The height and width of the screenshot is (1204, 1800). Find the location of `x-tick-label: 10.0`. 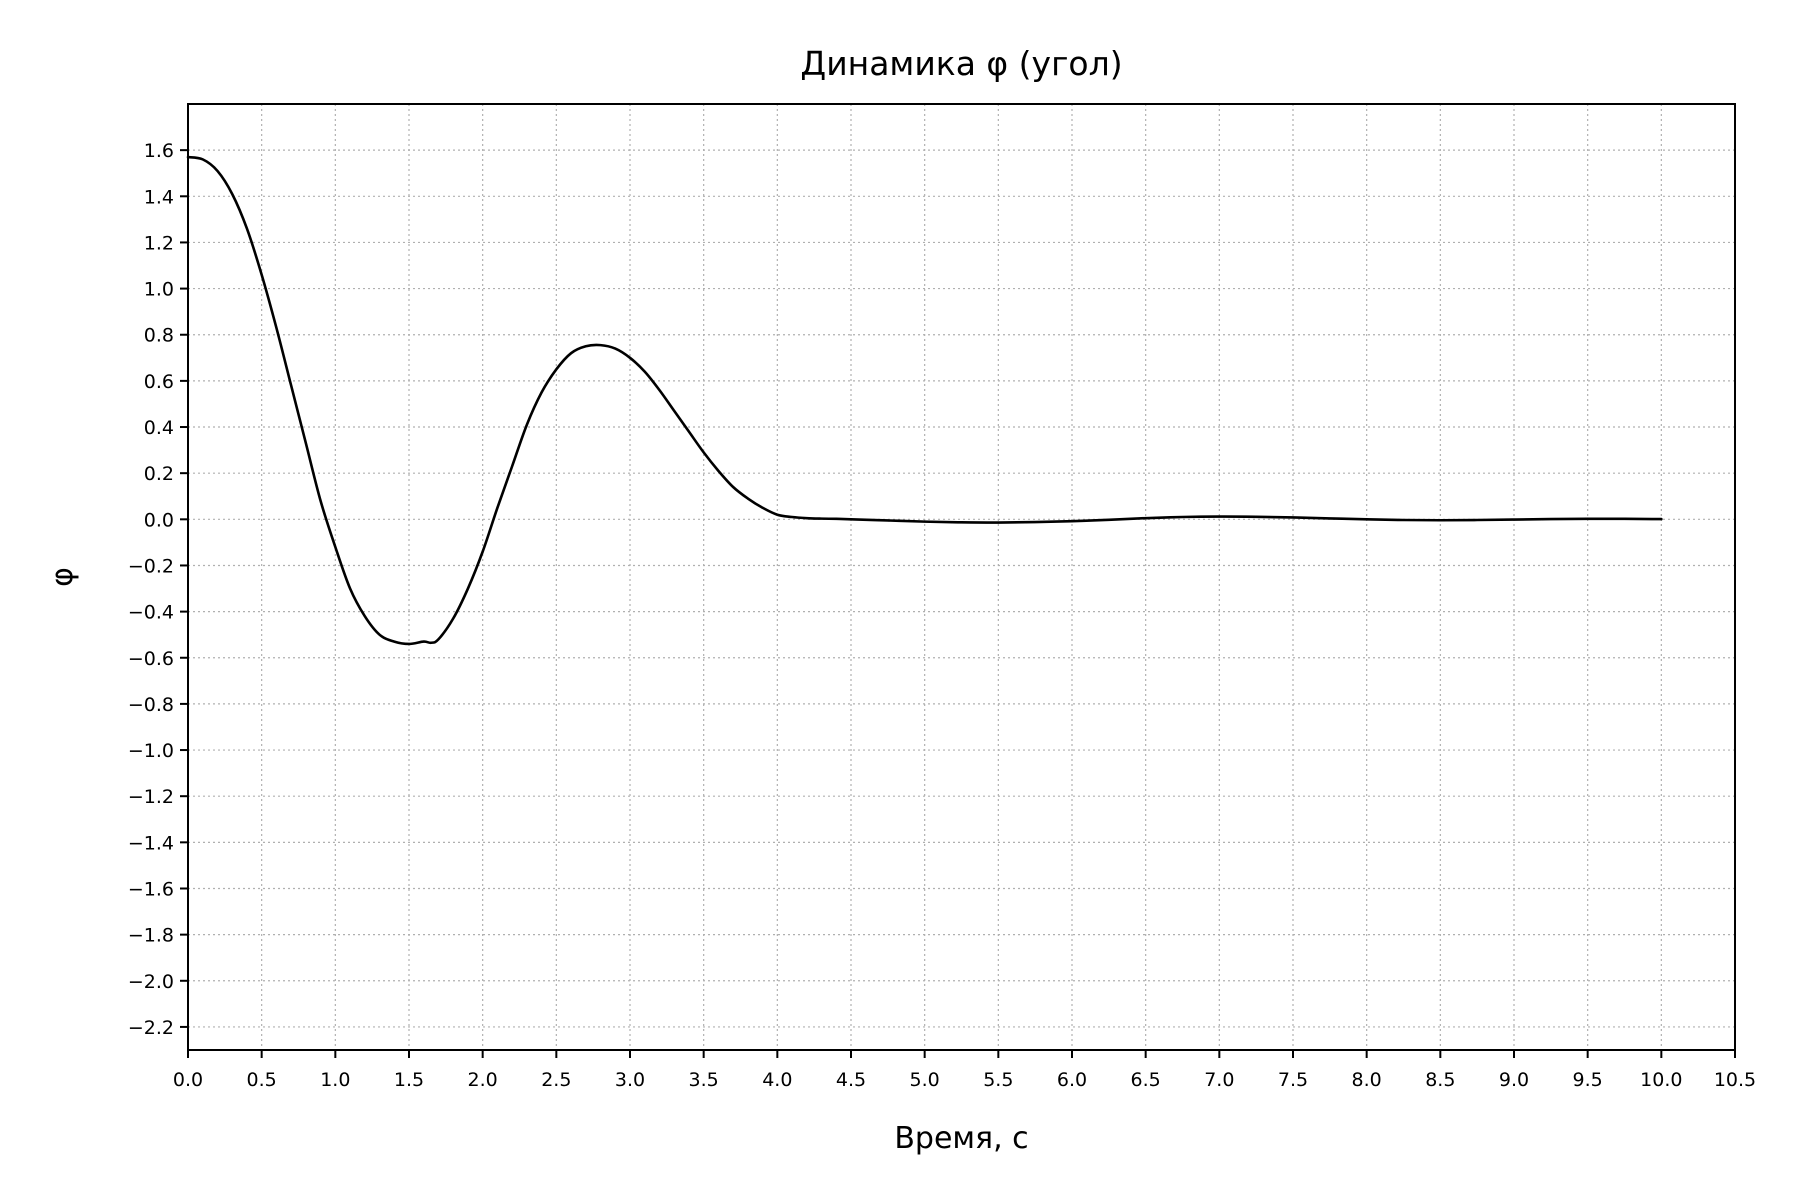

x-tick-label: 10.0 is located at coordinates (1661, 1080).